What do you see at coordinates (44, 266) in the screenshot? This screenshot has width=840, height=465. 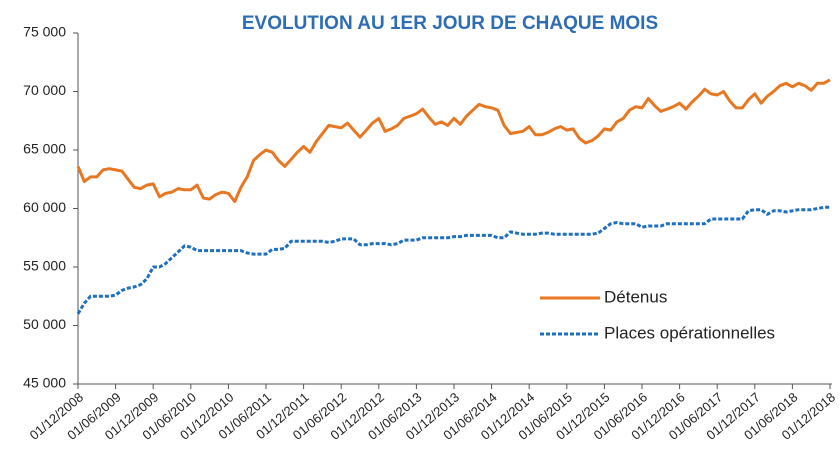 I see `y-tick-label: 55 000` at bounding box center [44, 266].